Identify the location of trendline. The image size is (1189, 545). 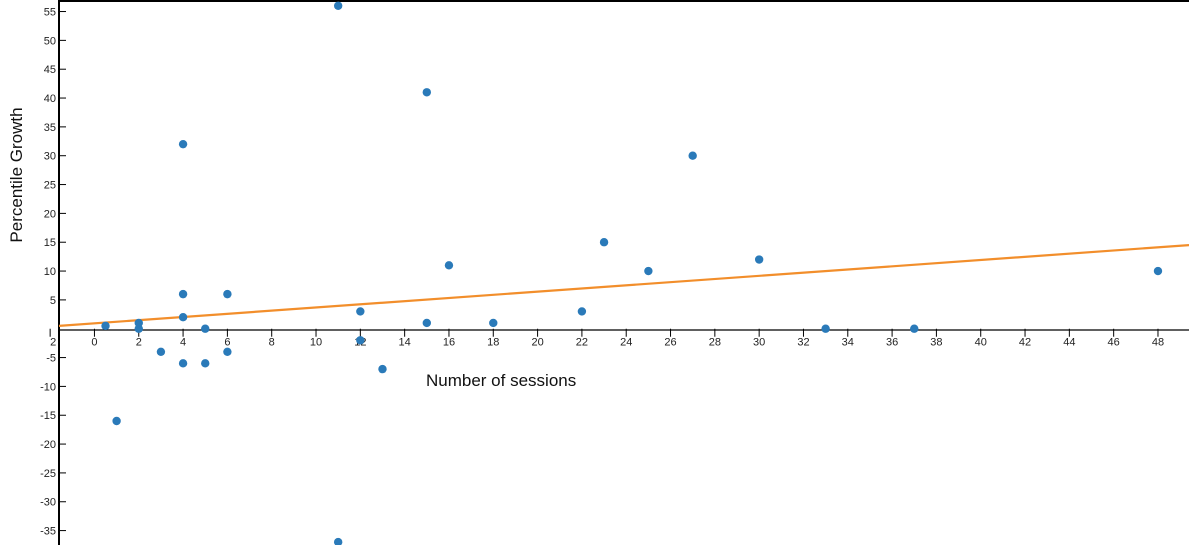
(623, 285).